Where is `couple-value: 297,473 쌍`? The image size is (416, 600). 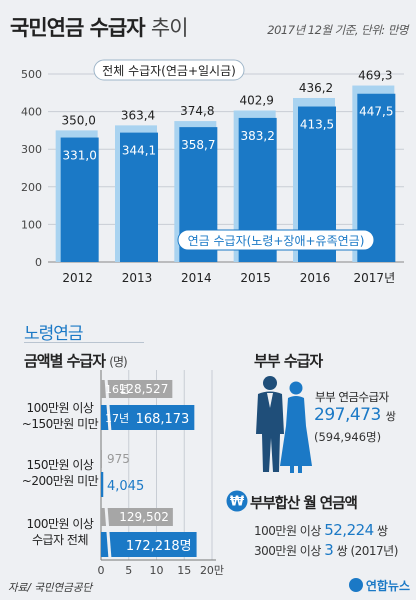 couple-value: 297,473 쌍 is located at coordinates (355, 415).